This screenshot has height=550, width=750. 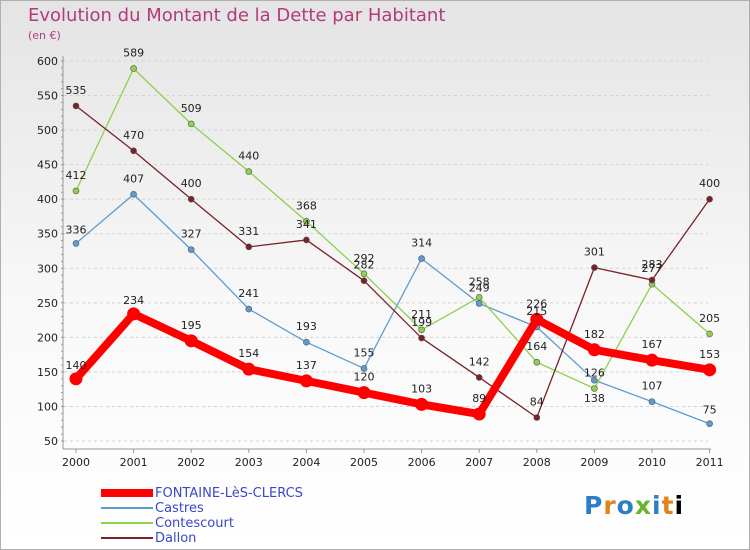 What do you see at coordinates (191, 325) in the screenshot?
I see `data-label: 195` at bounding box center [191, 325].